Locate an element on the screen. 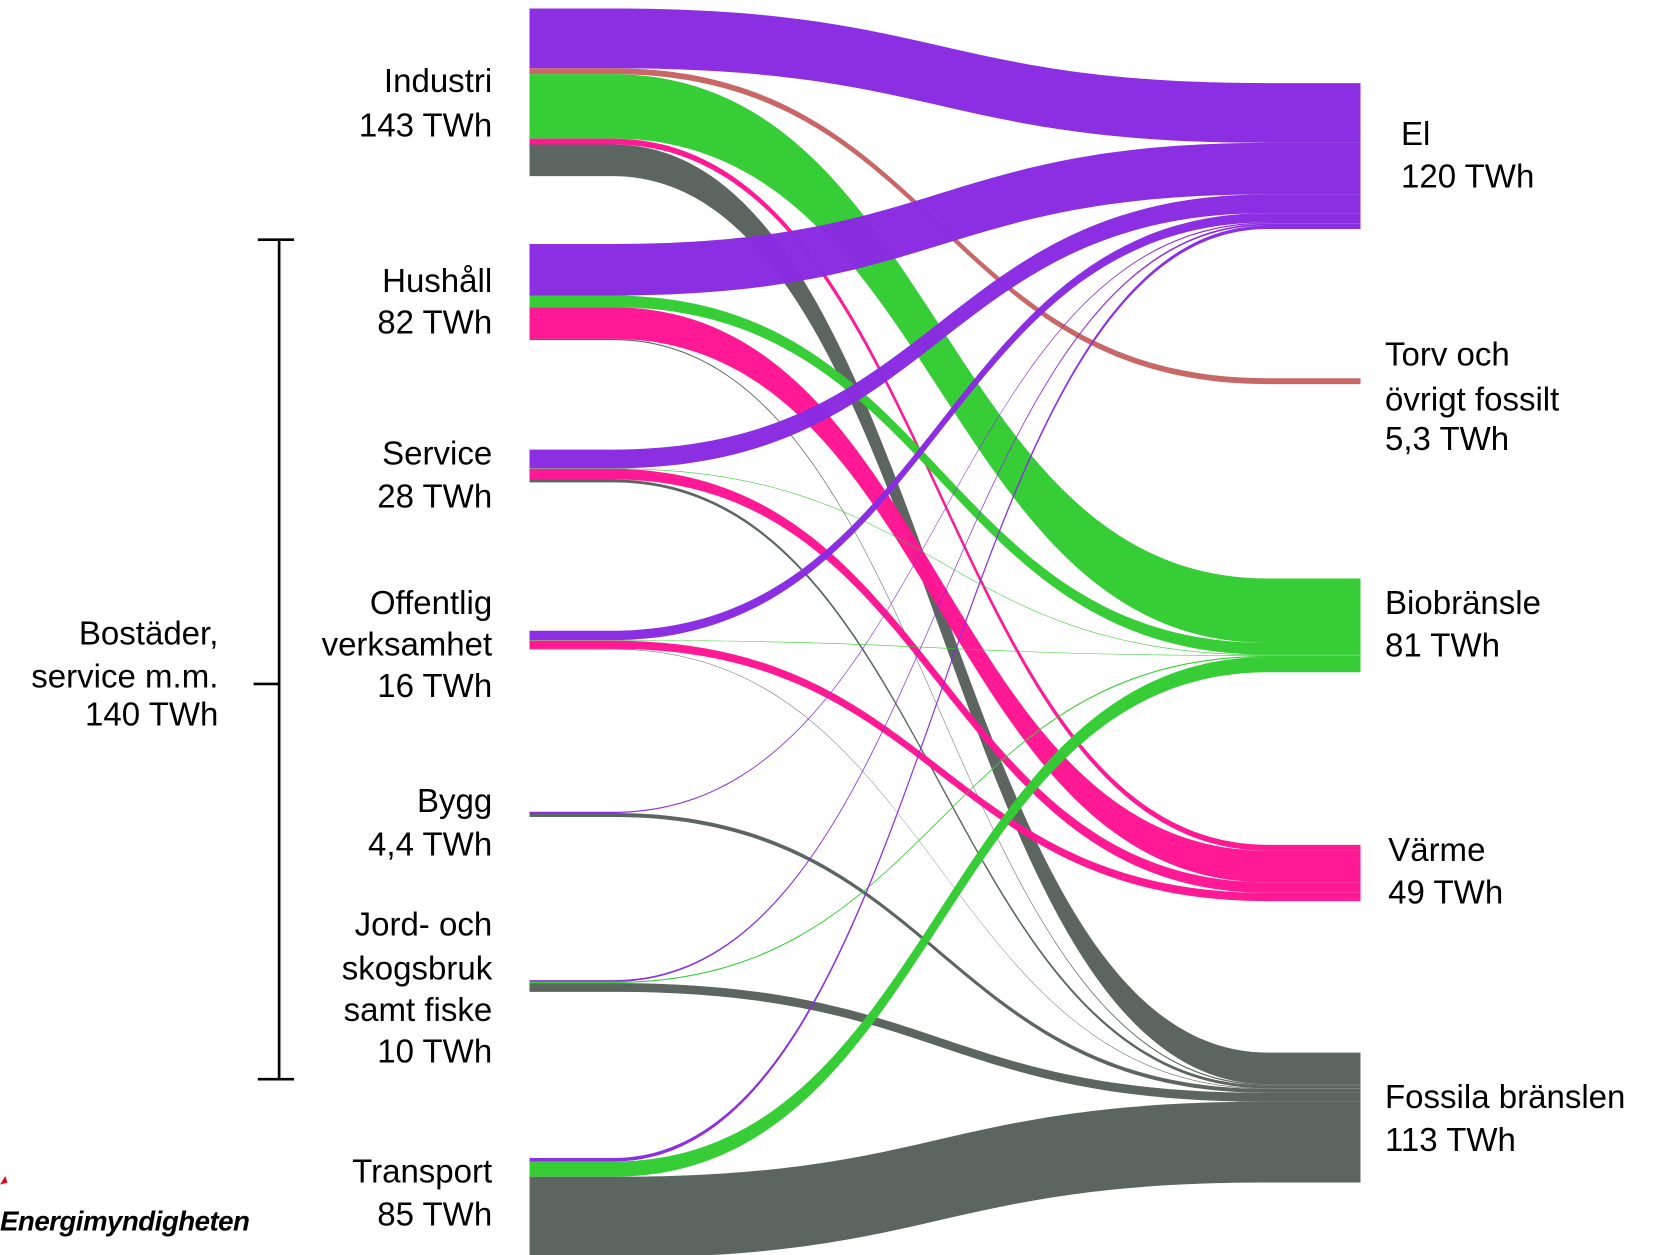 The height and width of the screenshot is (1255, 1662). node-label: Industri is located at coordinates (438, 80).